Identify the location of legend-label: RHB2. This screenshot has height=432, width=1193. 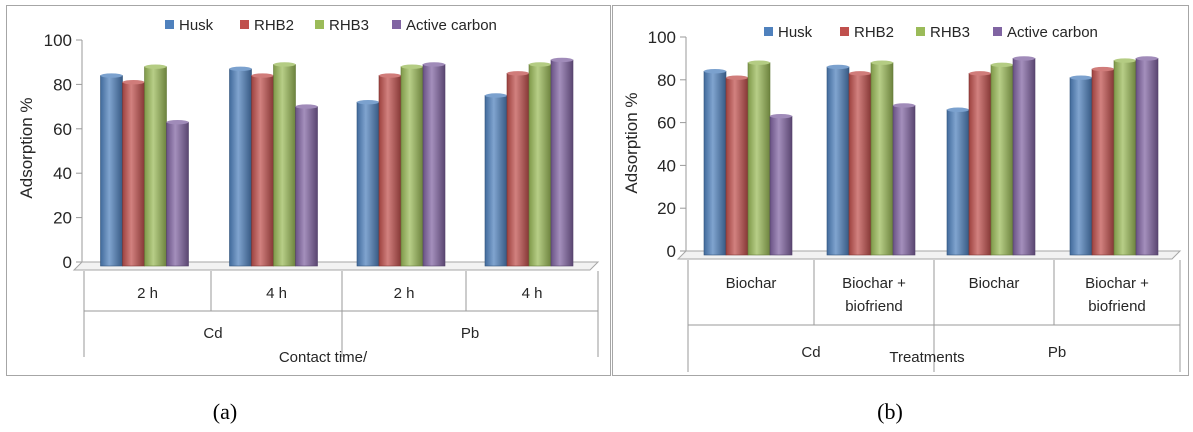
(274, 25).